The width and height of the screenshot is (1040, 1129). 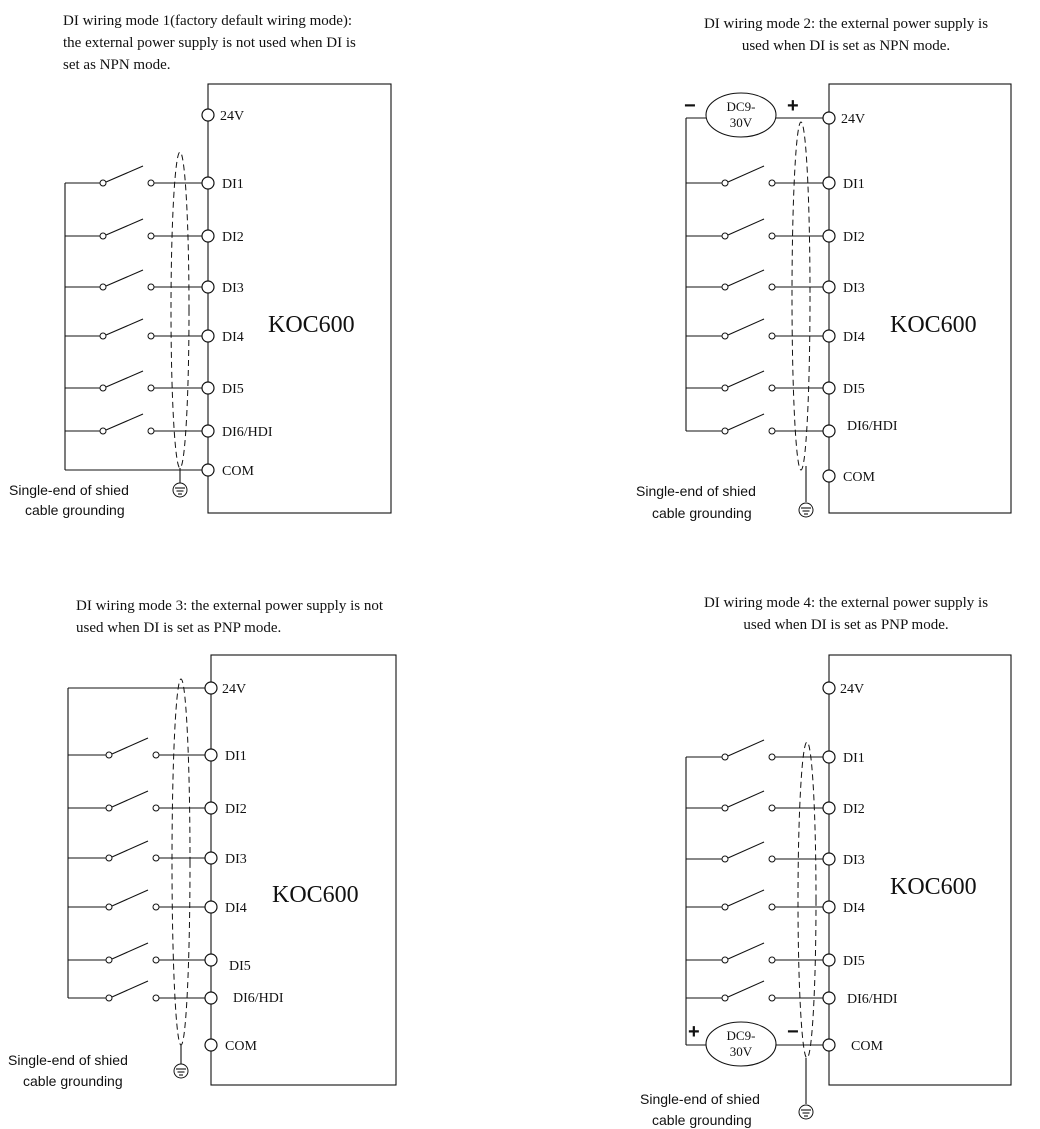 What do you see at coordinates (754, 176) in the screenshot?
I see `panel-2-switch-row-di1` at bounding box center [754, 176].